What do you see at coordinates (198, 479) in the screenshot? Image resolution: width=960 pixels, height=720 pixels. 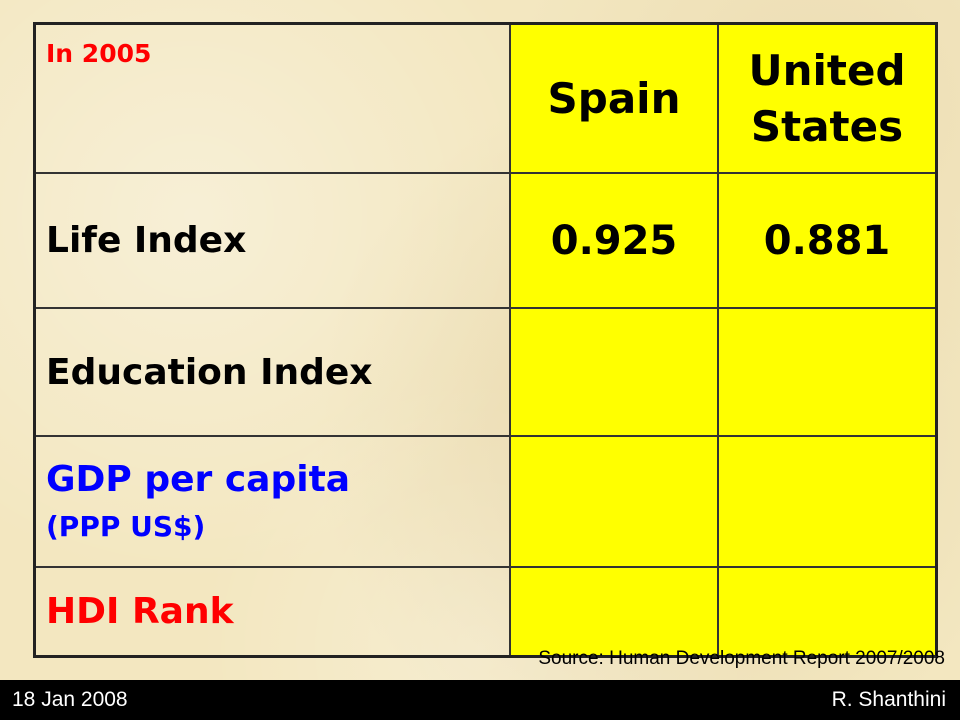 I see `gdp-label: GDP per capita` at bounding box center [198, 479].